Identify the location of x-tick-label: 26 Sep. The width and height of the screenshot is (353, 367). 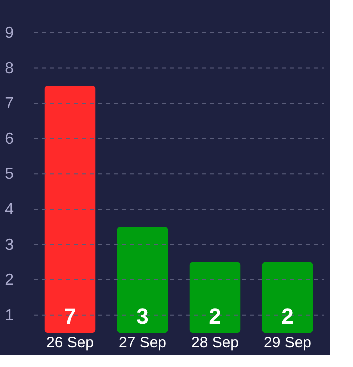
(70, 343).